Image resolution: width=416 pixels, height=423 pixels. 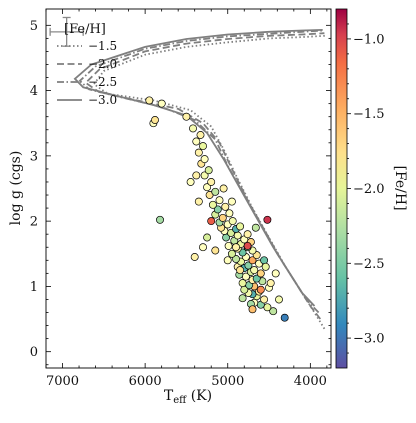 I want to click on colorbar-tick-label: −2.0, so click(x=369, y=189).